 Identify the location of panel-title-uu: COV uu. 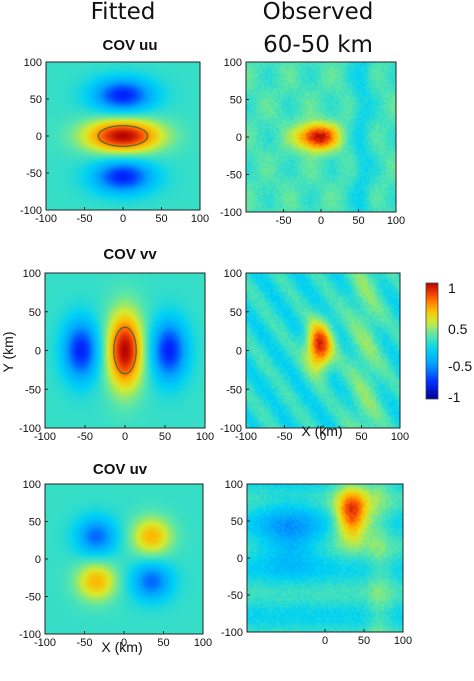
(130, 45).